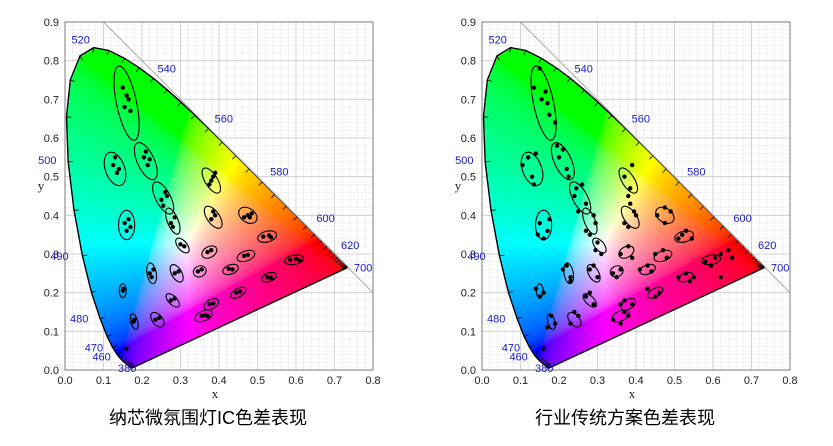 This screenshot has height=446, width=833. What do you see at coordinates (279, 173) in the screenshot?
I see `wavelength-label: 580` at bounding box center [279, 173].